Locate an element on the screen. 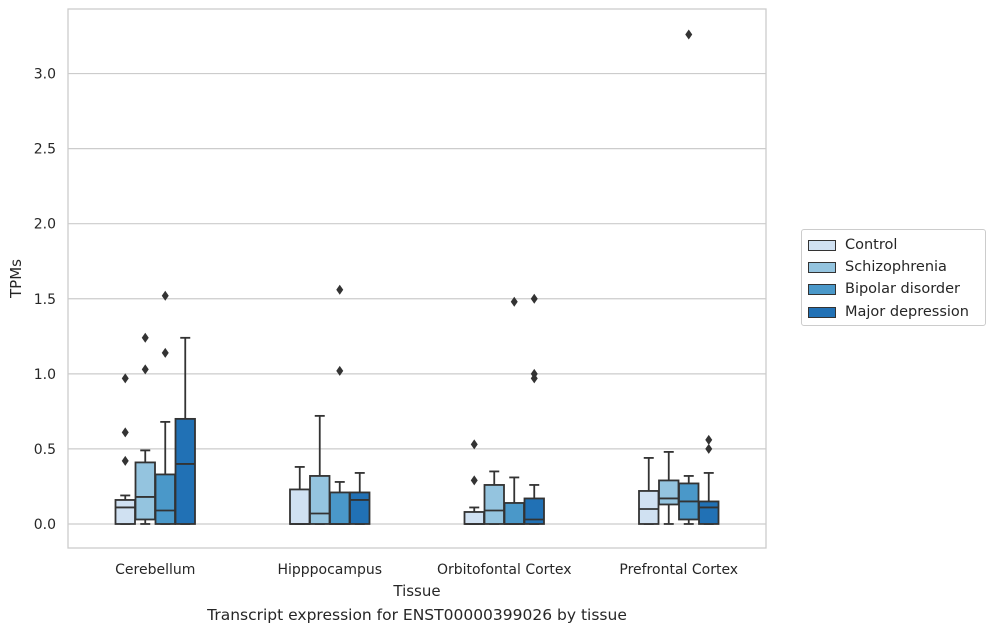  legend-swatch-major-depression is located at coordinates (822, 312).